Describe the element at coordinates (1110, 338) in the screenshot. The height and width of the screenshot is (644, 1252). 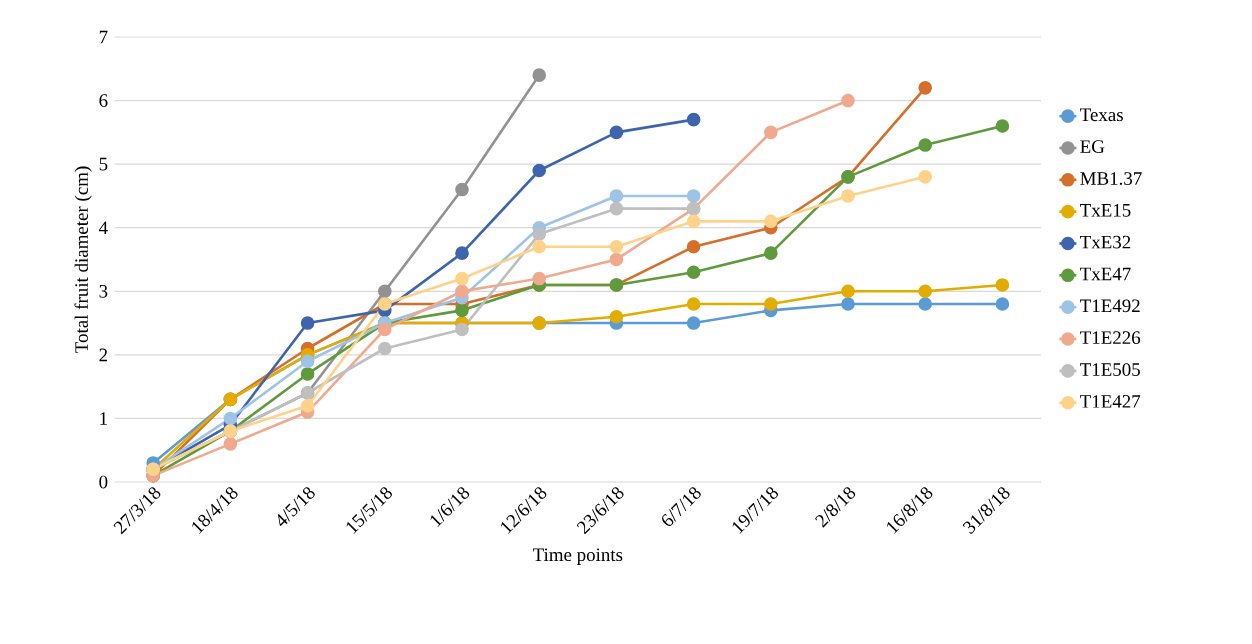
I see `legend-label: T1E226` at that location.